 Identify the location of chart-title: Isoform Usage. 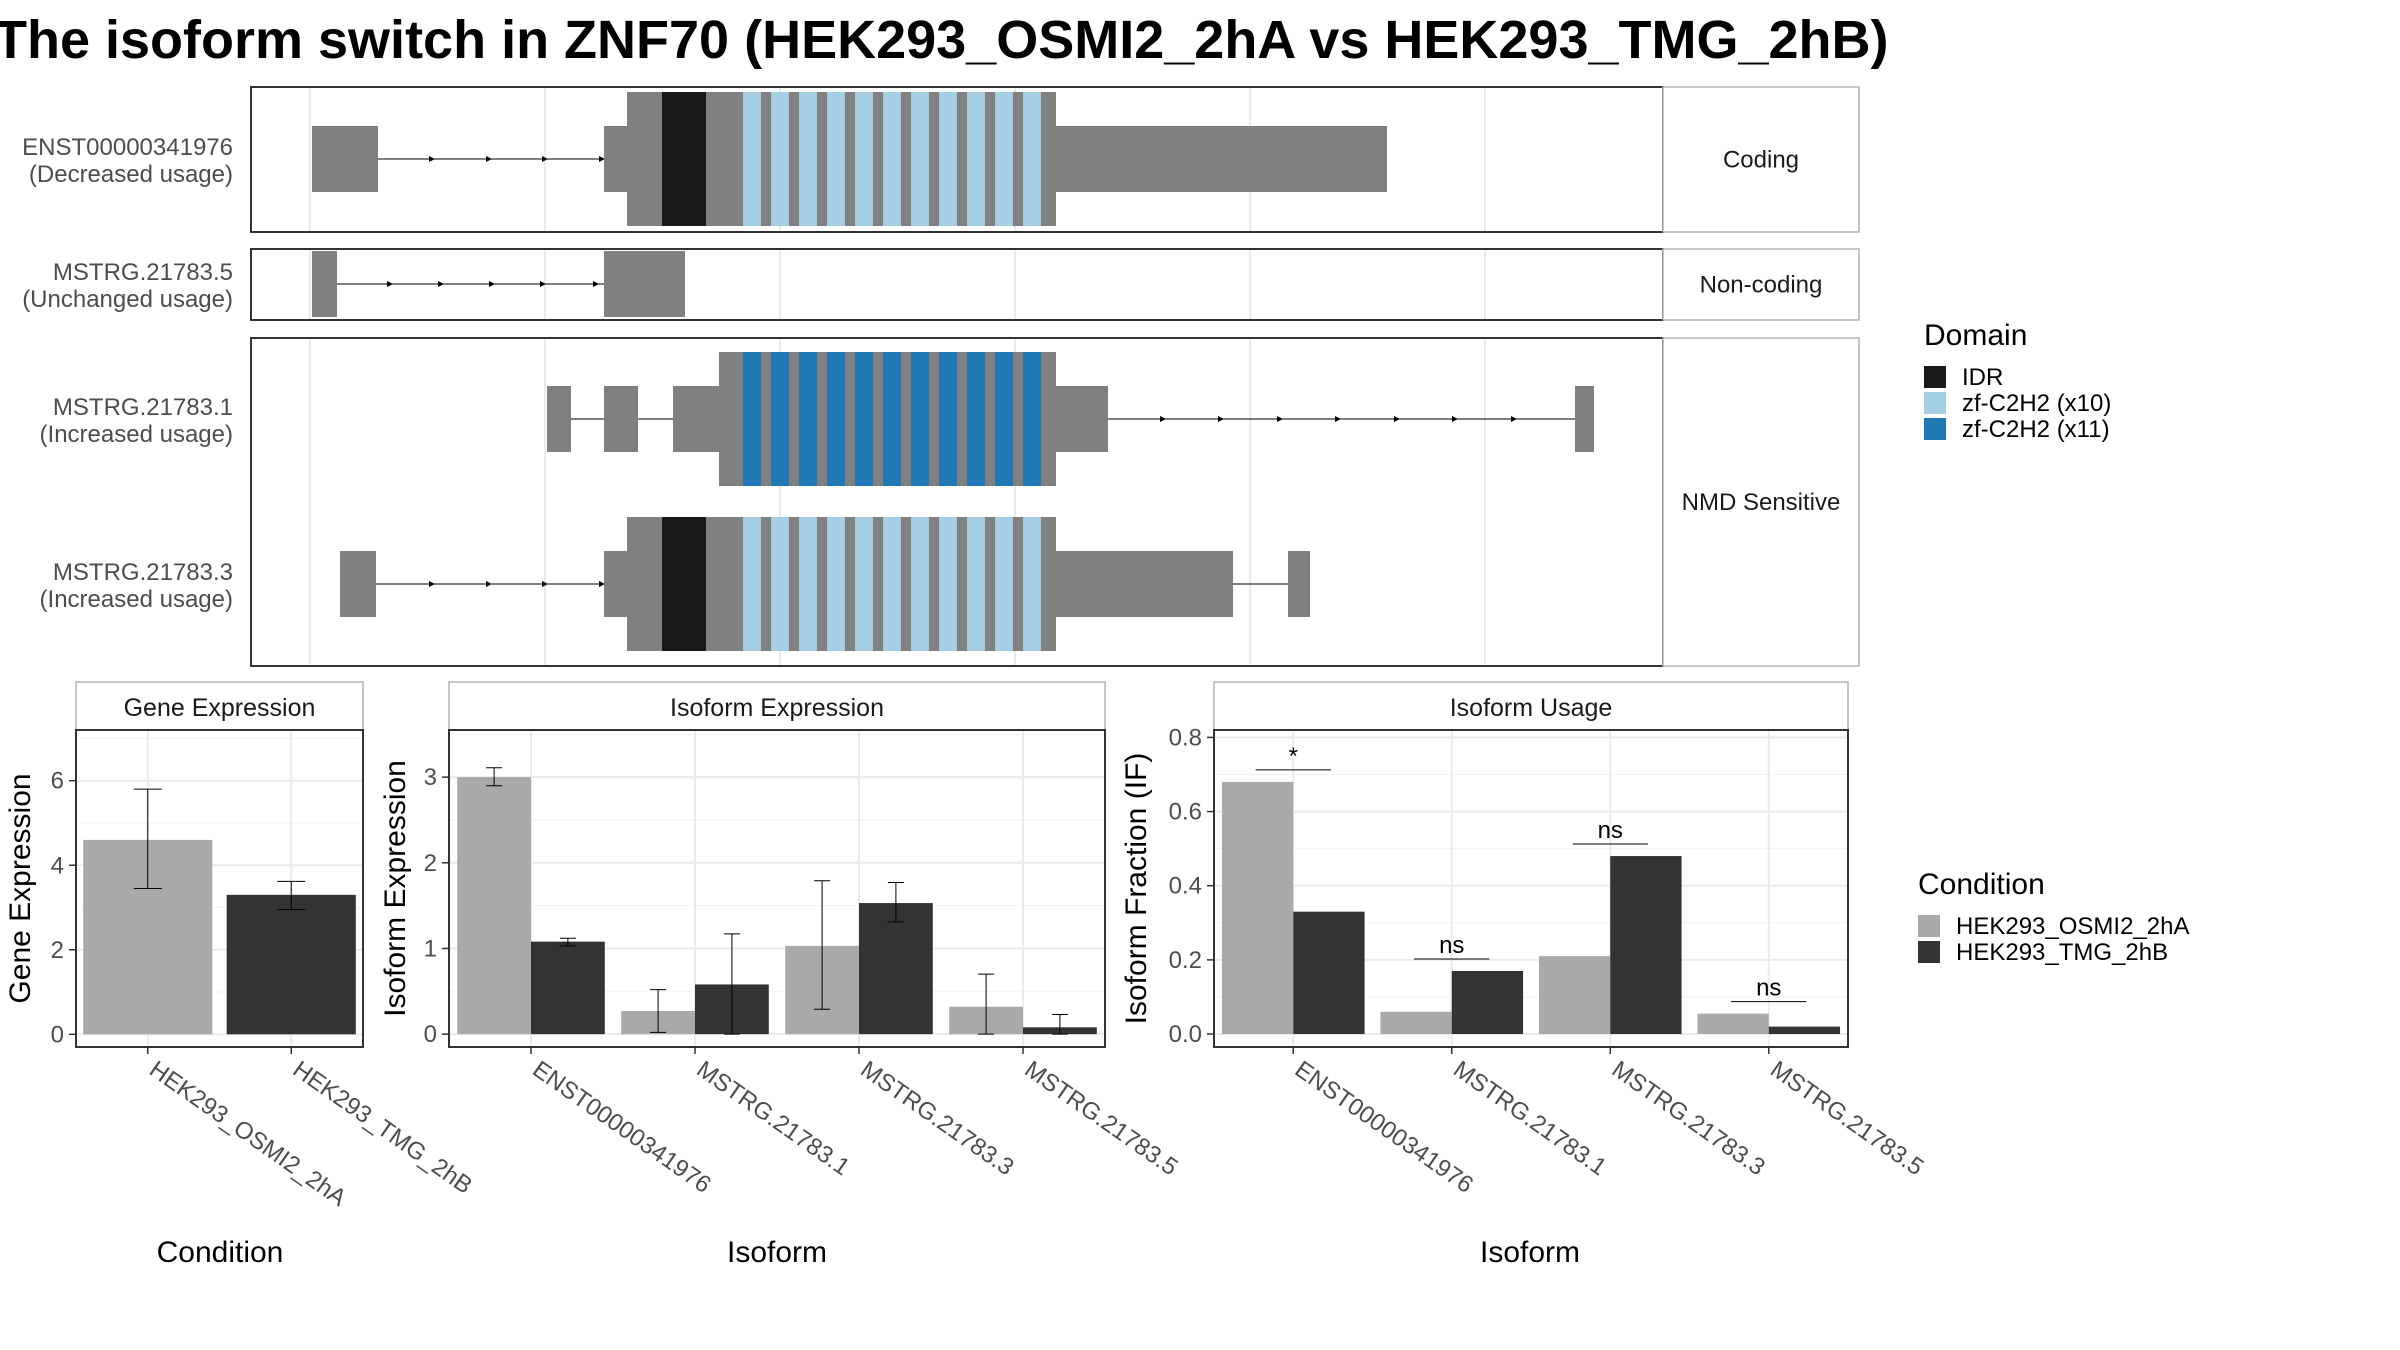
(1531, 708).